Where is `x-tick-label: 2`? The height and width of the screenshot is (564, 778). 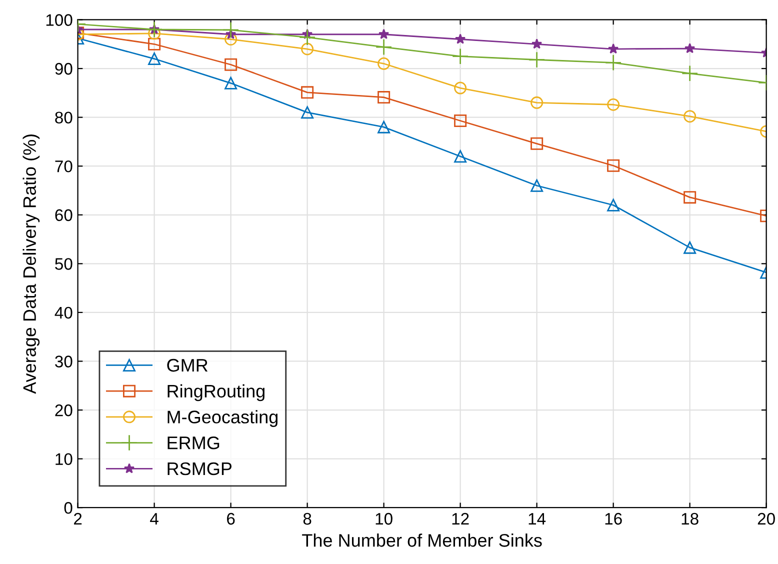 x-tick-label: 2 is located at coordinates (78, 518).